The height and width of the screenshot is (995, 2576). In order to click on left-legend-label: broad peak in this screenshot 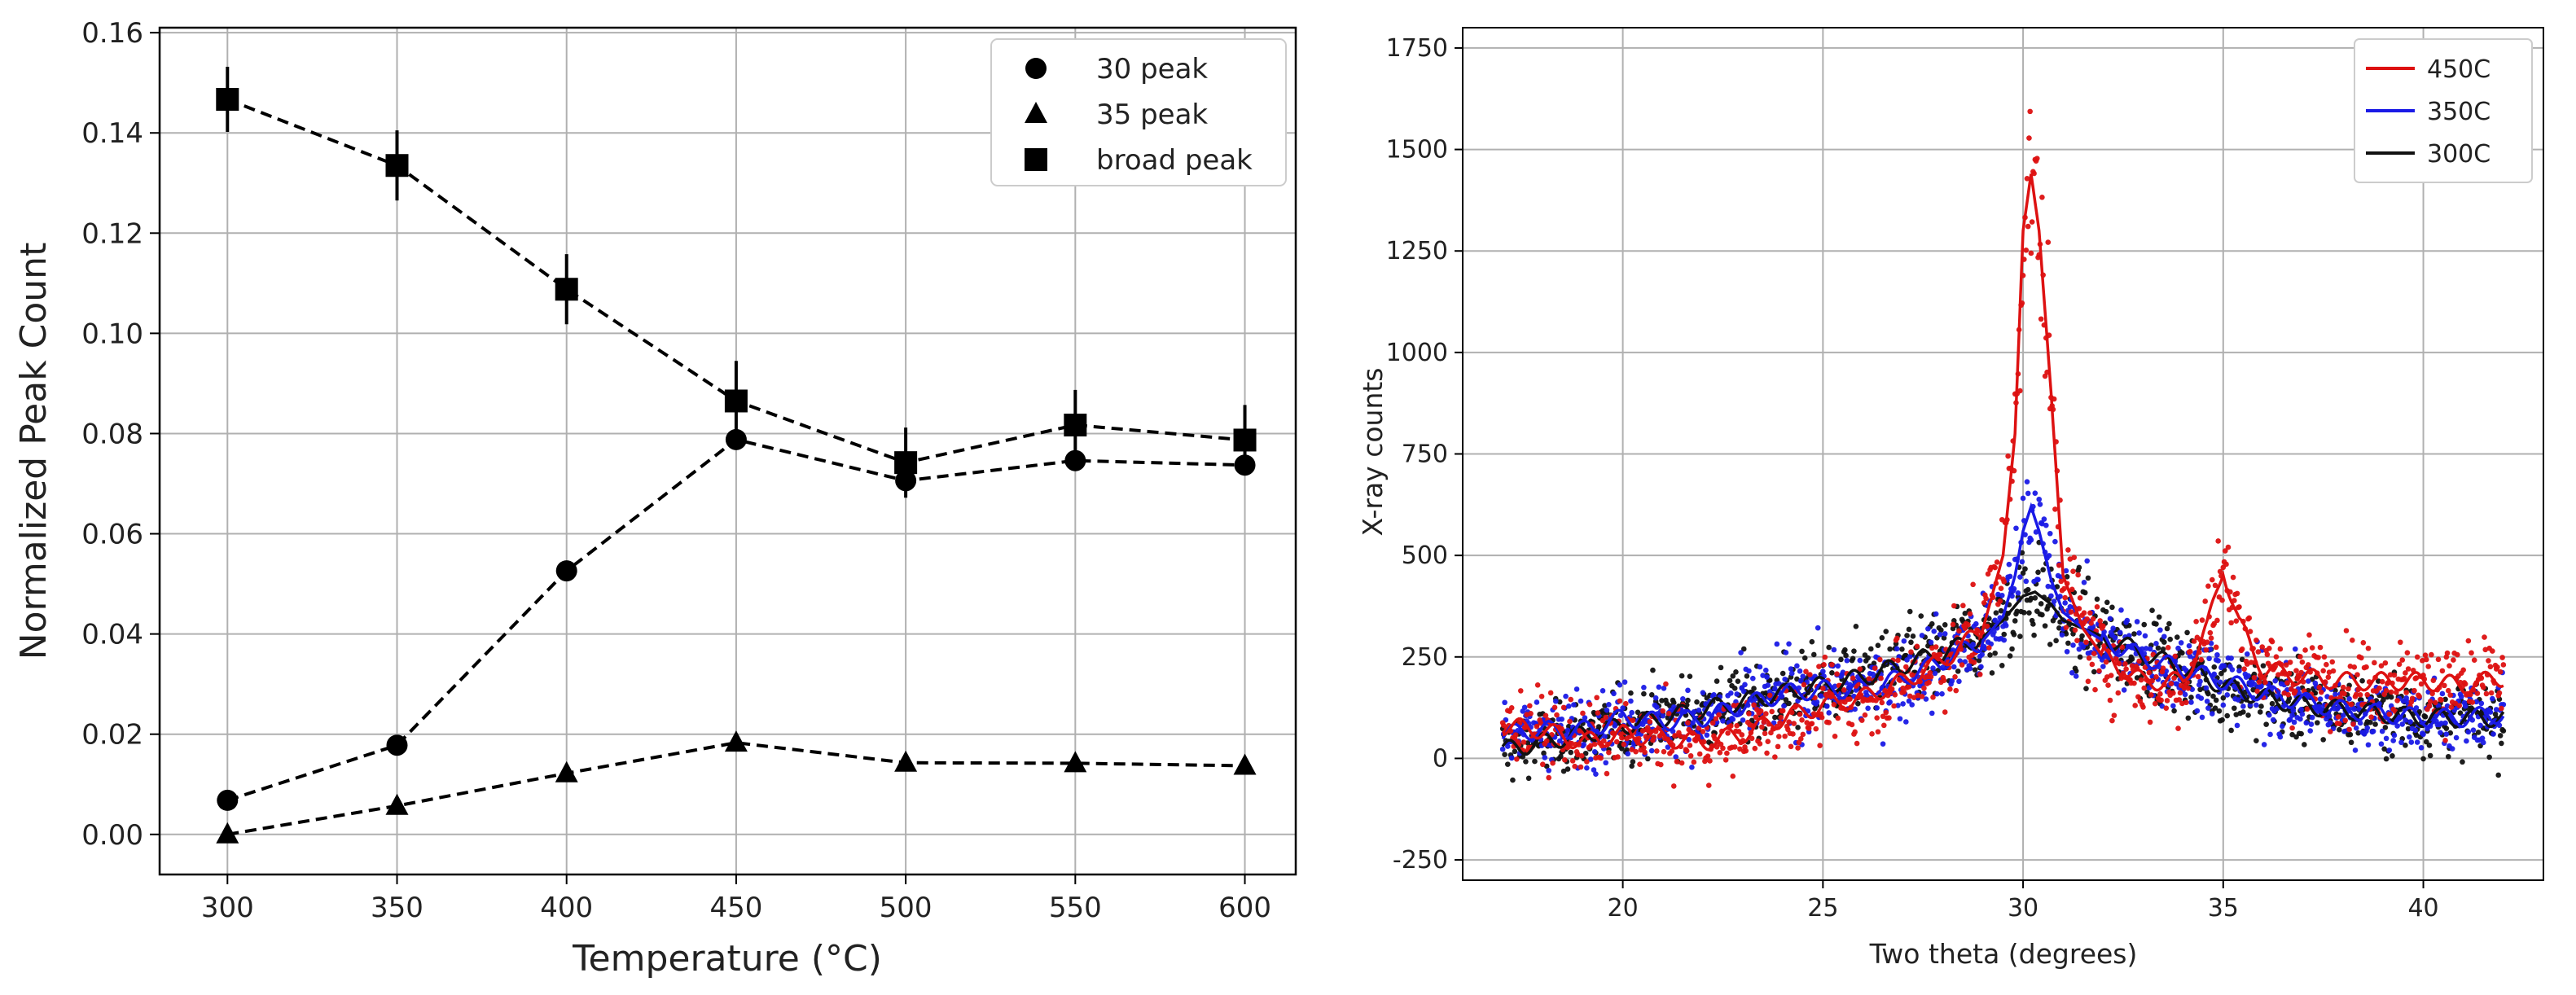, I will do `click(1174, 160)`.